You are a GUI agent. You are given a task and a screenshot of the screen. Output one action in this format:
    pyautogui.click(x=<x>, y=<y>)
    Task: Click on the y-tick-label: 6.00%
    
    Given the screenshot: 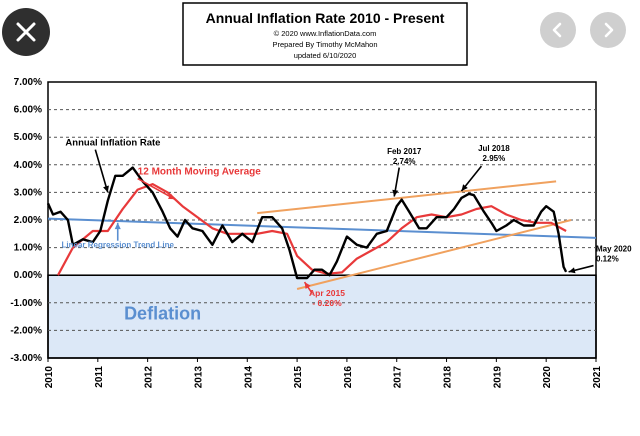 What is the action you would take?
    pyautogui.click(x=28, y=110)
    